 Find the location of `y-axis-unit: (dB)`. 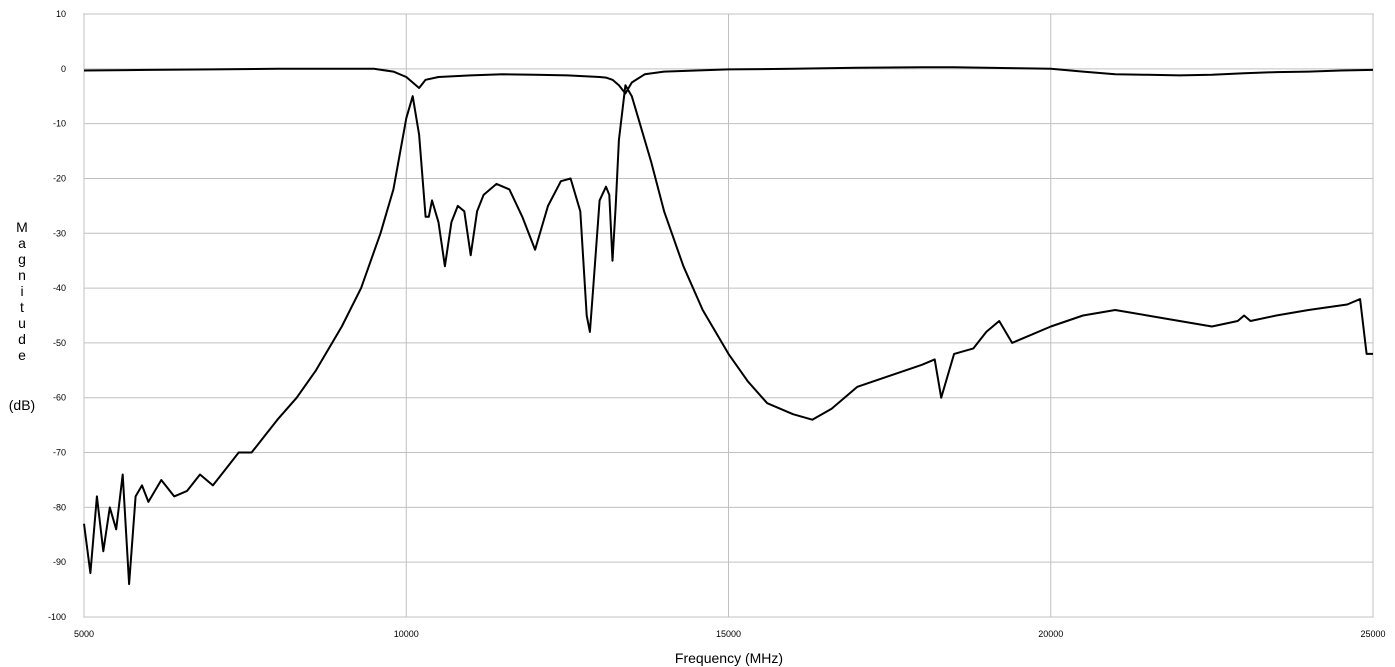

y-axis-unit: (dB) is located at coordinates (22, 405).